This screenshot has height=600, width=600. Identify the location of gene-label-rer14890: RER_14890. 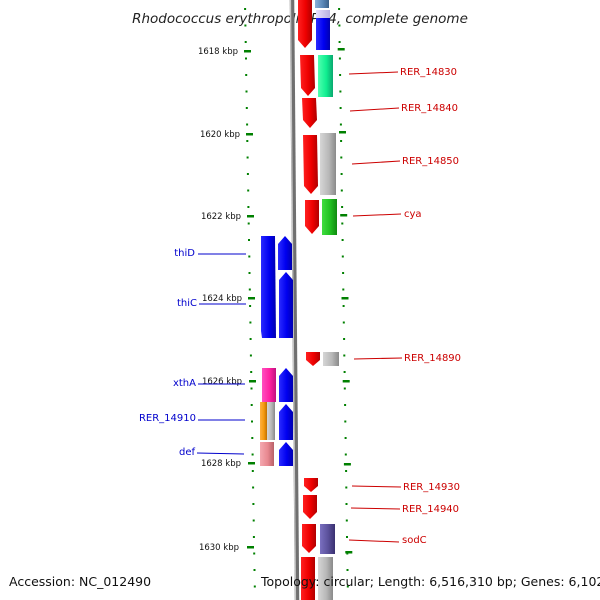
(407, 358).